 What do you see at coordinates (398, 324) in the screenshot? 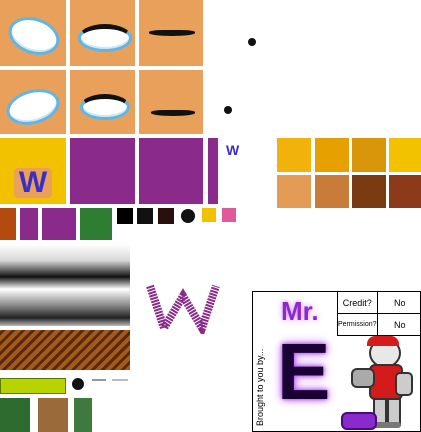
I see `permission-value: No` at bounding box center [398, 324].